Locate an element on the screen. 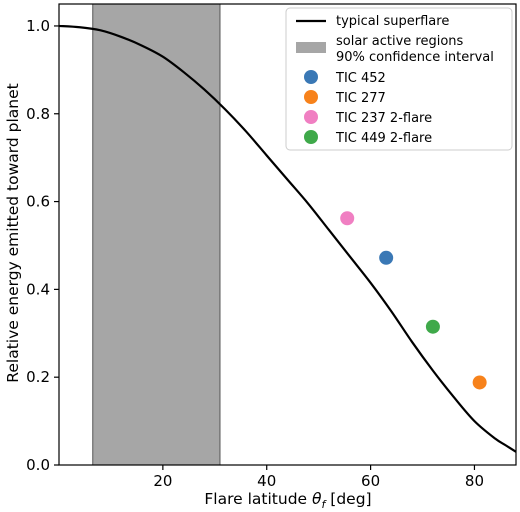 The width and height of the screenshot is (520, 512). y-tick-label: 0.0 is located at coordinates (38, 465).